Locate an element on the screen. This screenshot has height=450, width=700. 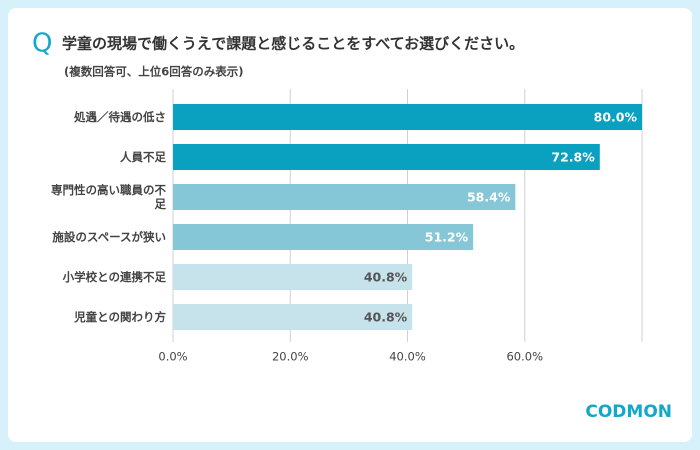
value-label: 72.8% is located at coordinates (573, 157).